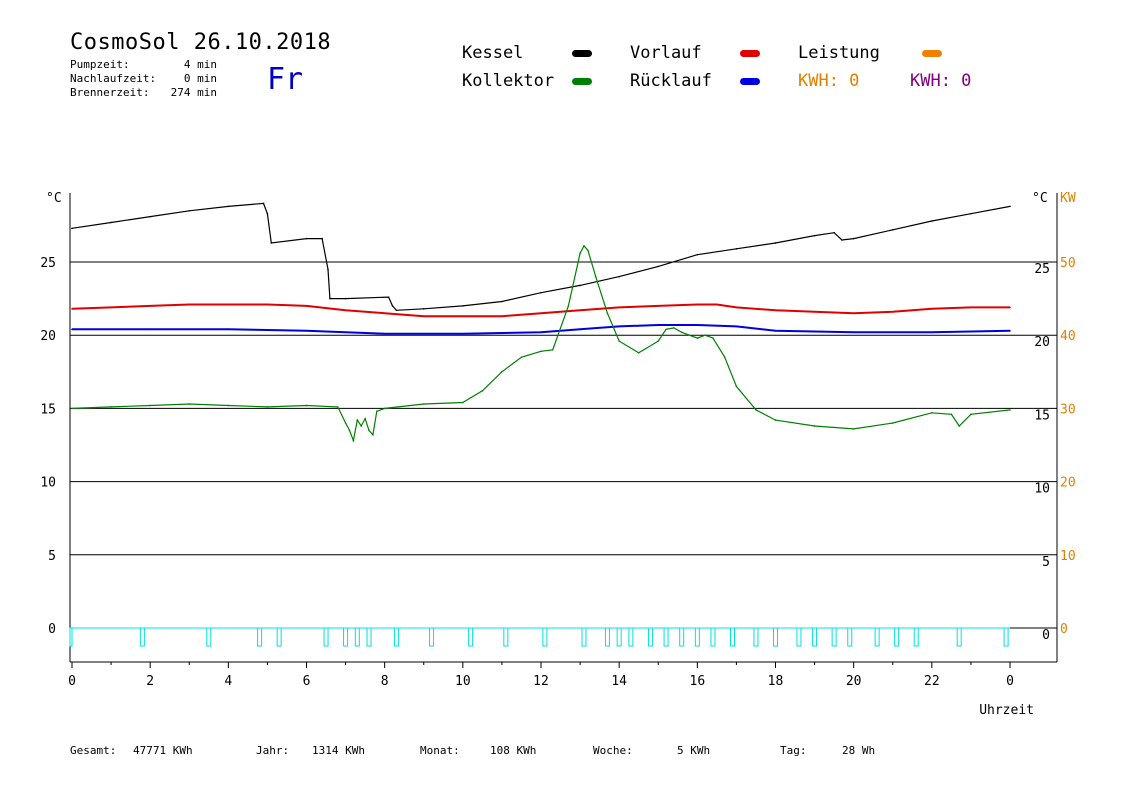 The height and width of the screenshot is (812, 1148). Describe the element at coordinates (52, 556) in the screenshot. I see `y-tick-label-left: 5` at that location.